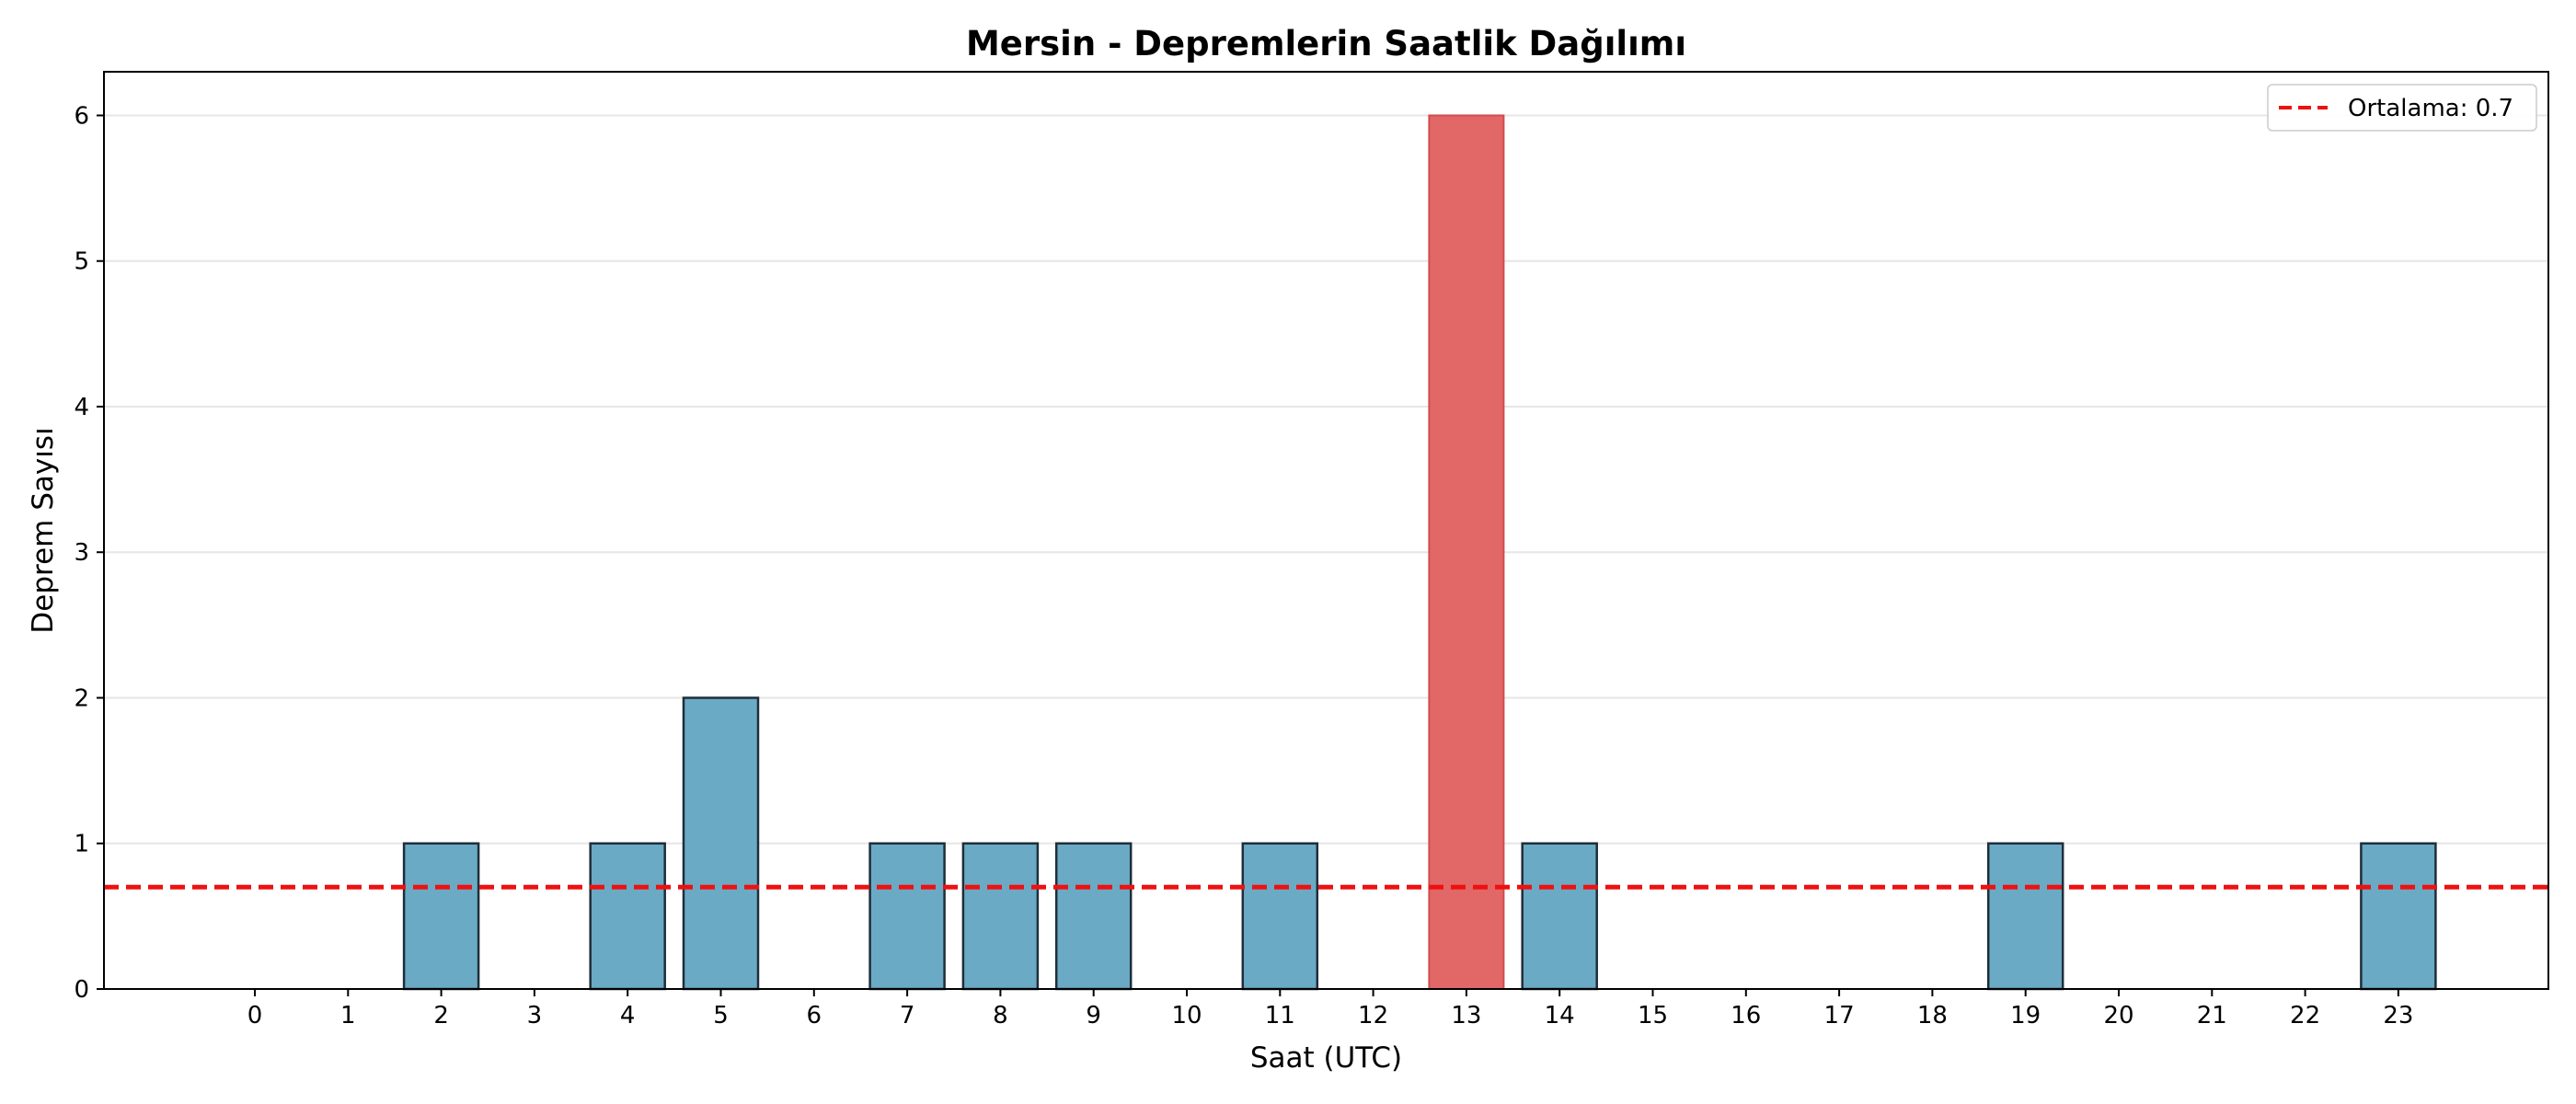  Describe the element at coordinates (348, 1016) in the screenshot. I see `x-tick-label: 1` at that location.